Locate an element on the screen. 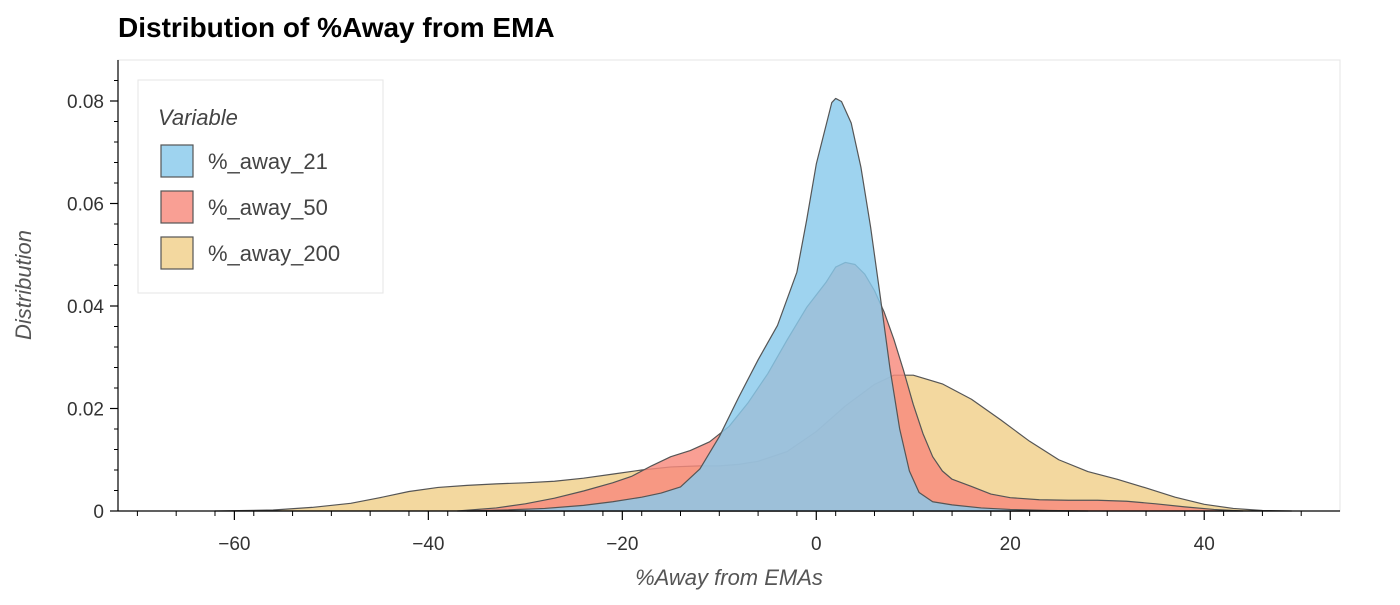 The width and height of the screenshot is (1400, 605). x-ticks: −60 −40 −20 0 20 40 is located at coordinates (719, 533).